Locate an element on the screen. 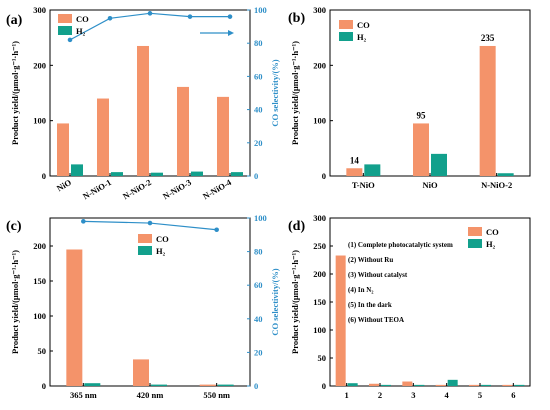  x-tick-label: 1 is located at coordinates (347, 395).